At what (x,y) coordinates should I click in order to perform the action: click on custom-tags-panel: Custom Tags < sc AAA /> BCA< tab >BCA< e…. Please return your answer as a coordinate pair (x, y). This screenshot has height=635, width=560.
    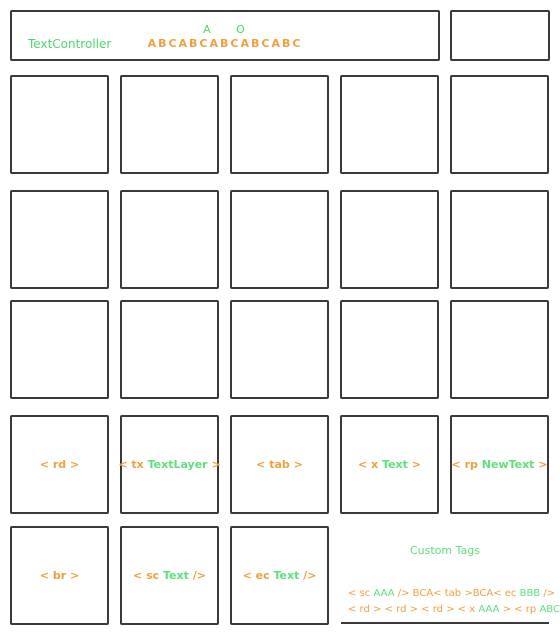
    Looking at the image, I should click on (450, 575).